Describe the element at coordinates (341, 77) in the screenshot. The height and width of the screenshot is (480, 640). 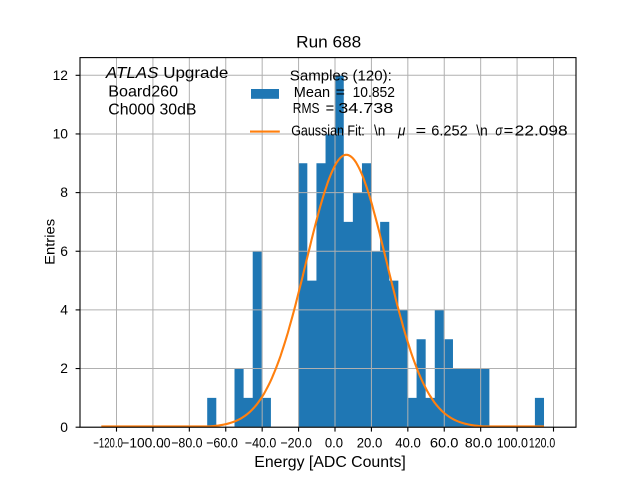
I see `svg-text: Samples (120):` at that location.